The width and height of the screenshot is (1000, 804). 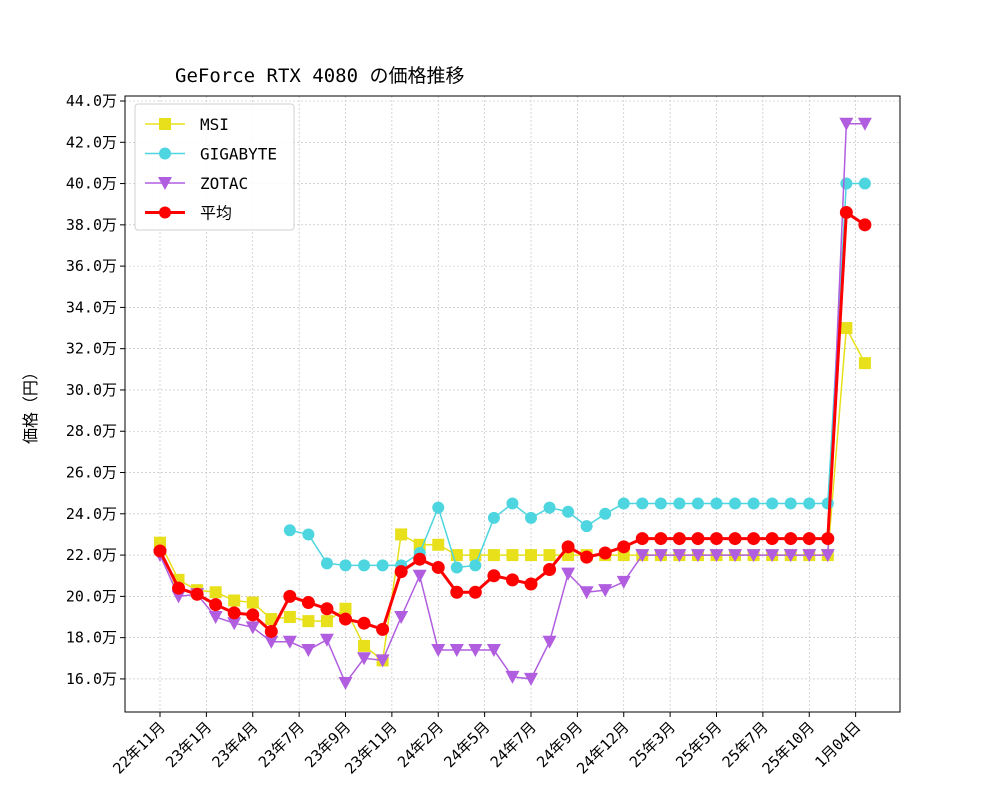 What do you see at coordinates (91, 266) in the screenshot?
I see `y-tick-label: 36.0万` at bounding box center [91, 266].